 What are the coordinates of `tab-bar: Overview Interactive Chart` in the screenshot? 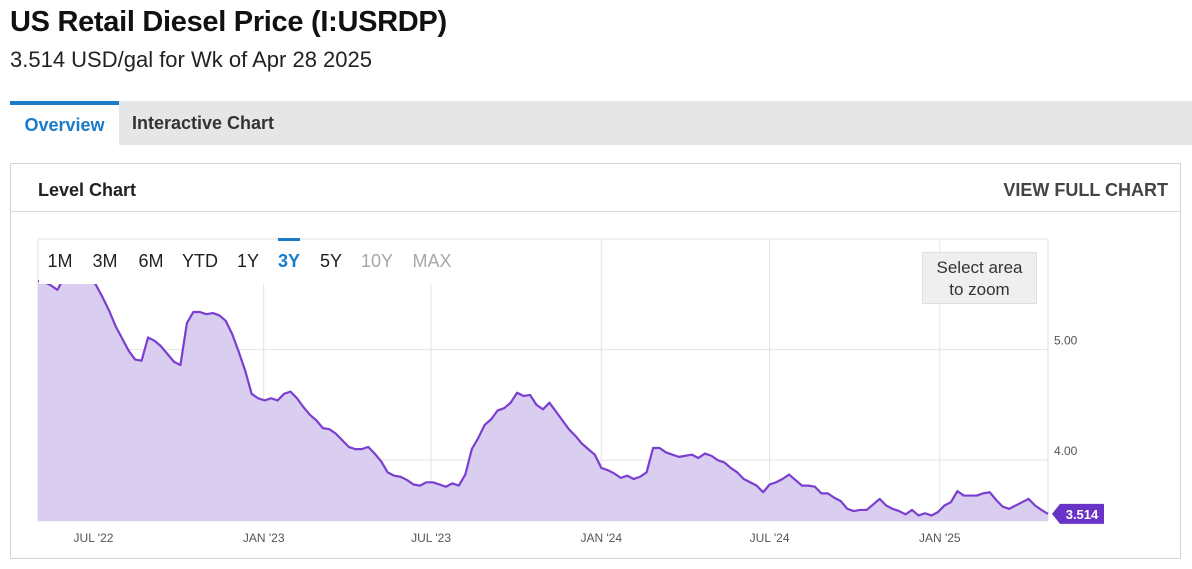 It's located at (601, 123).